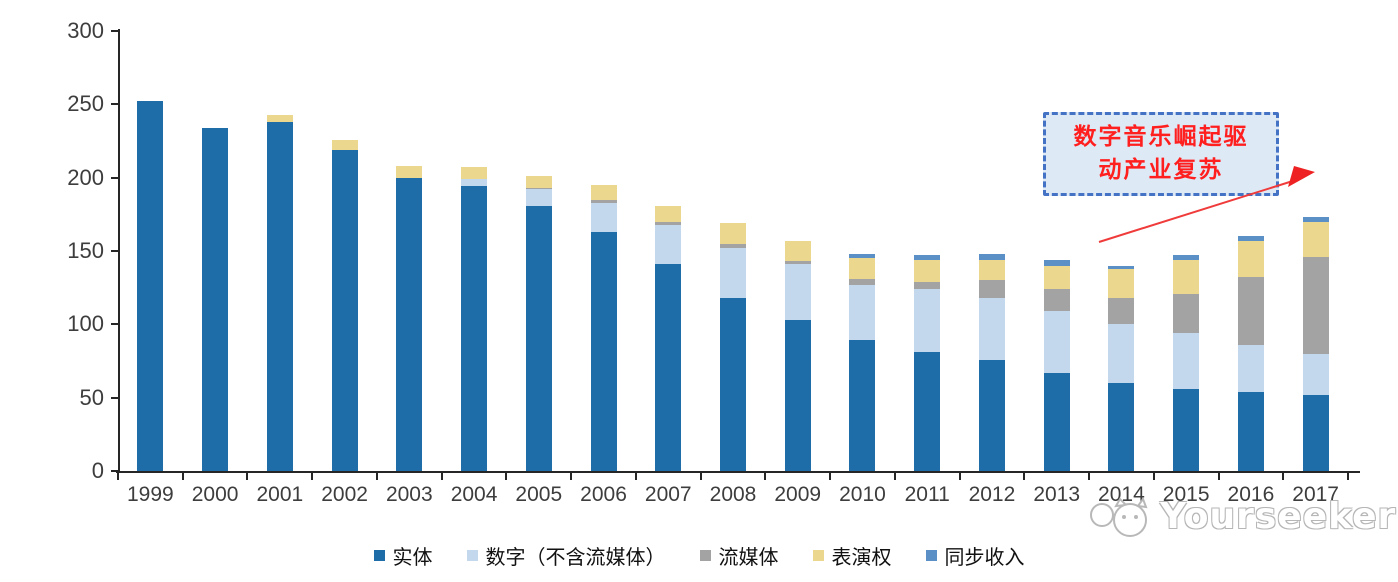 Image resolution: width=1398 pixels, height=582 pixels. What do you see at coordinates (991, 270) in the screenshot?
I see `bar-segment-2012-performance` at bounding box center [991, 270].